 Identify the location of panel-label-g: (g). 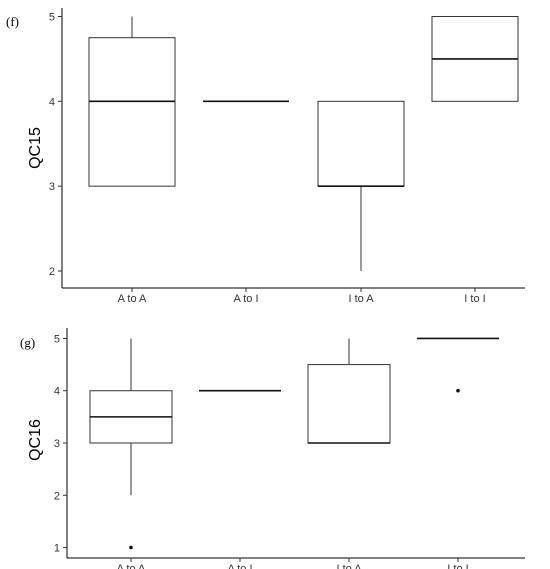
(27, 342).